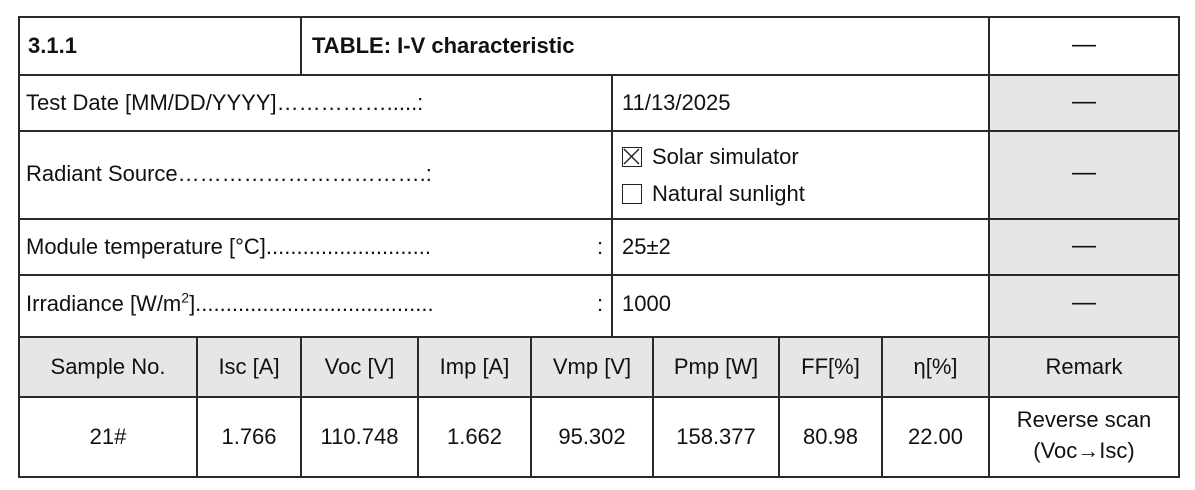 This screenshot has width=1195, height=490. What do you see at coordinates (359, 436) in the screenshot?
I see `cell-voc: 110.748` at bounding box center [359, 436].